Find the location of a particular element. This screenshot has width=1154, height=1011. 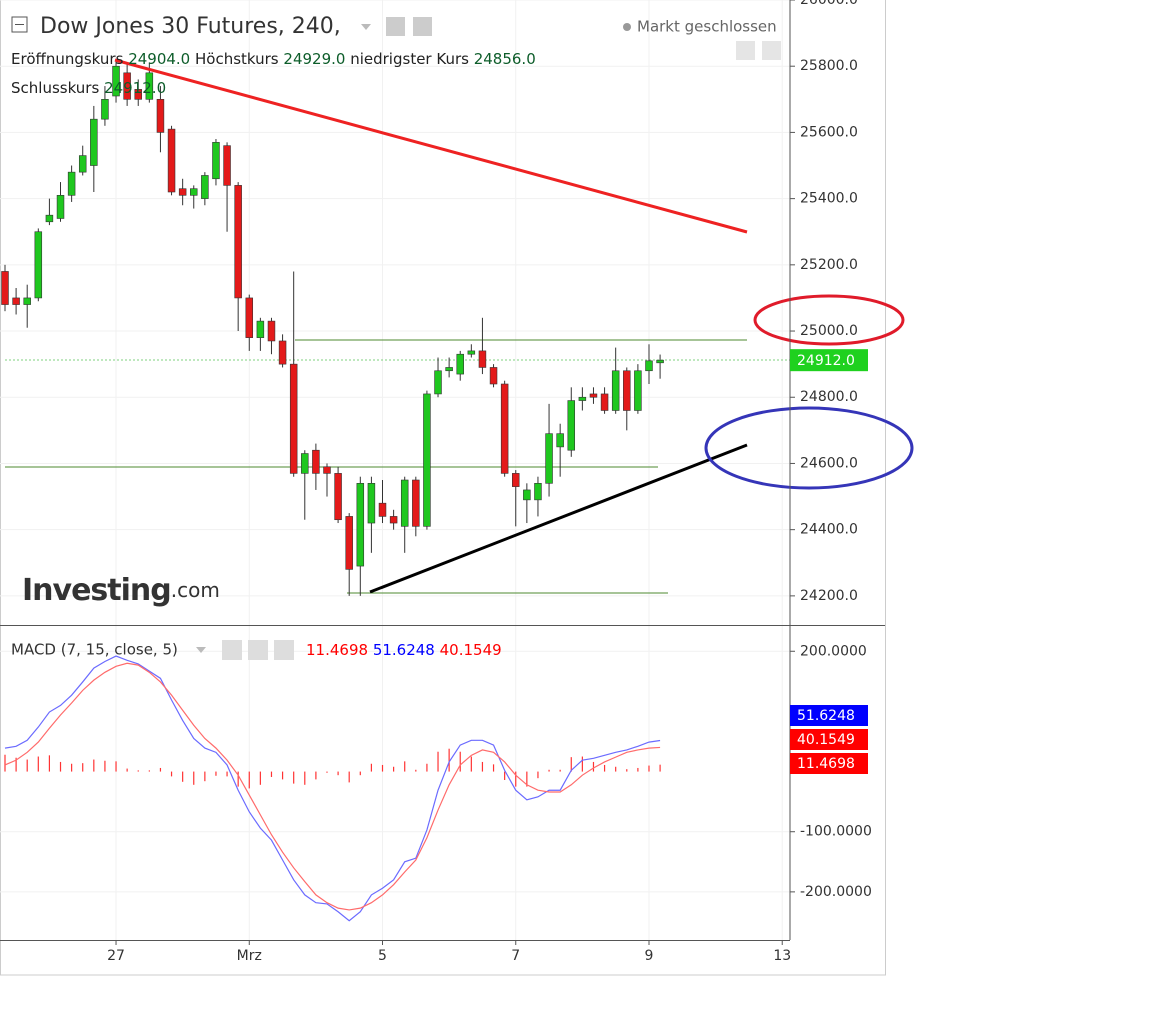

y-tick-label: 24800.0 is located at coordinates (829, 397).